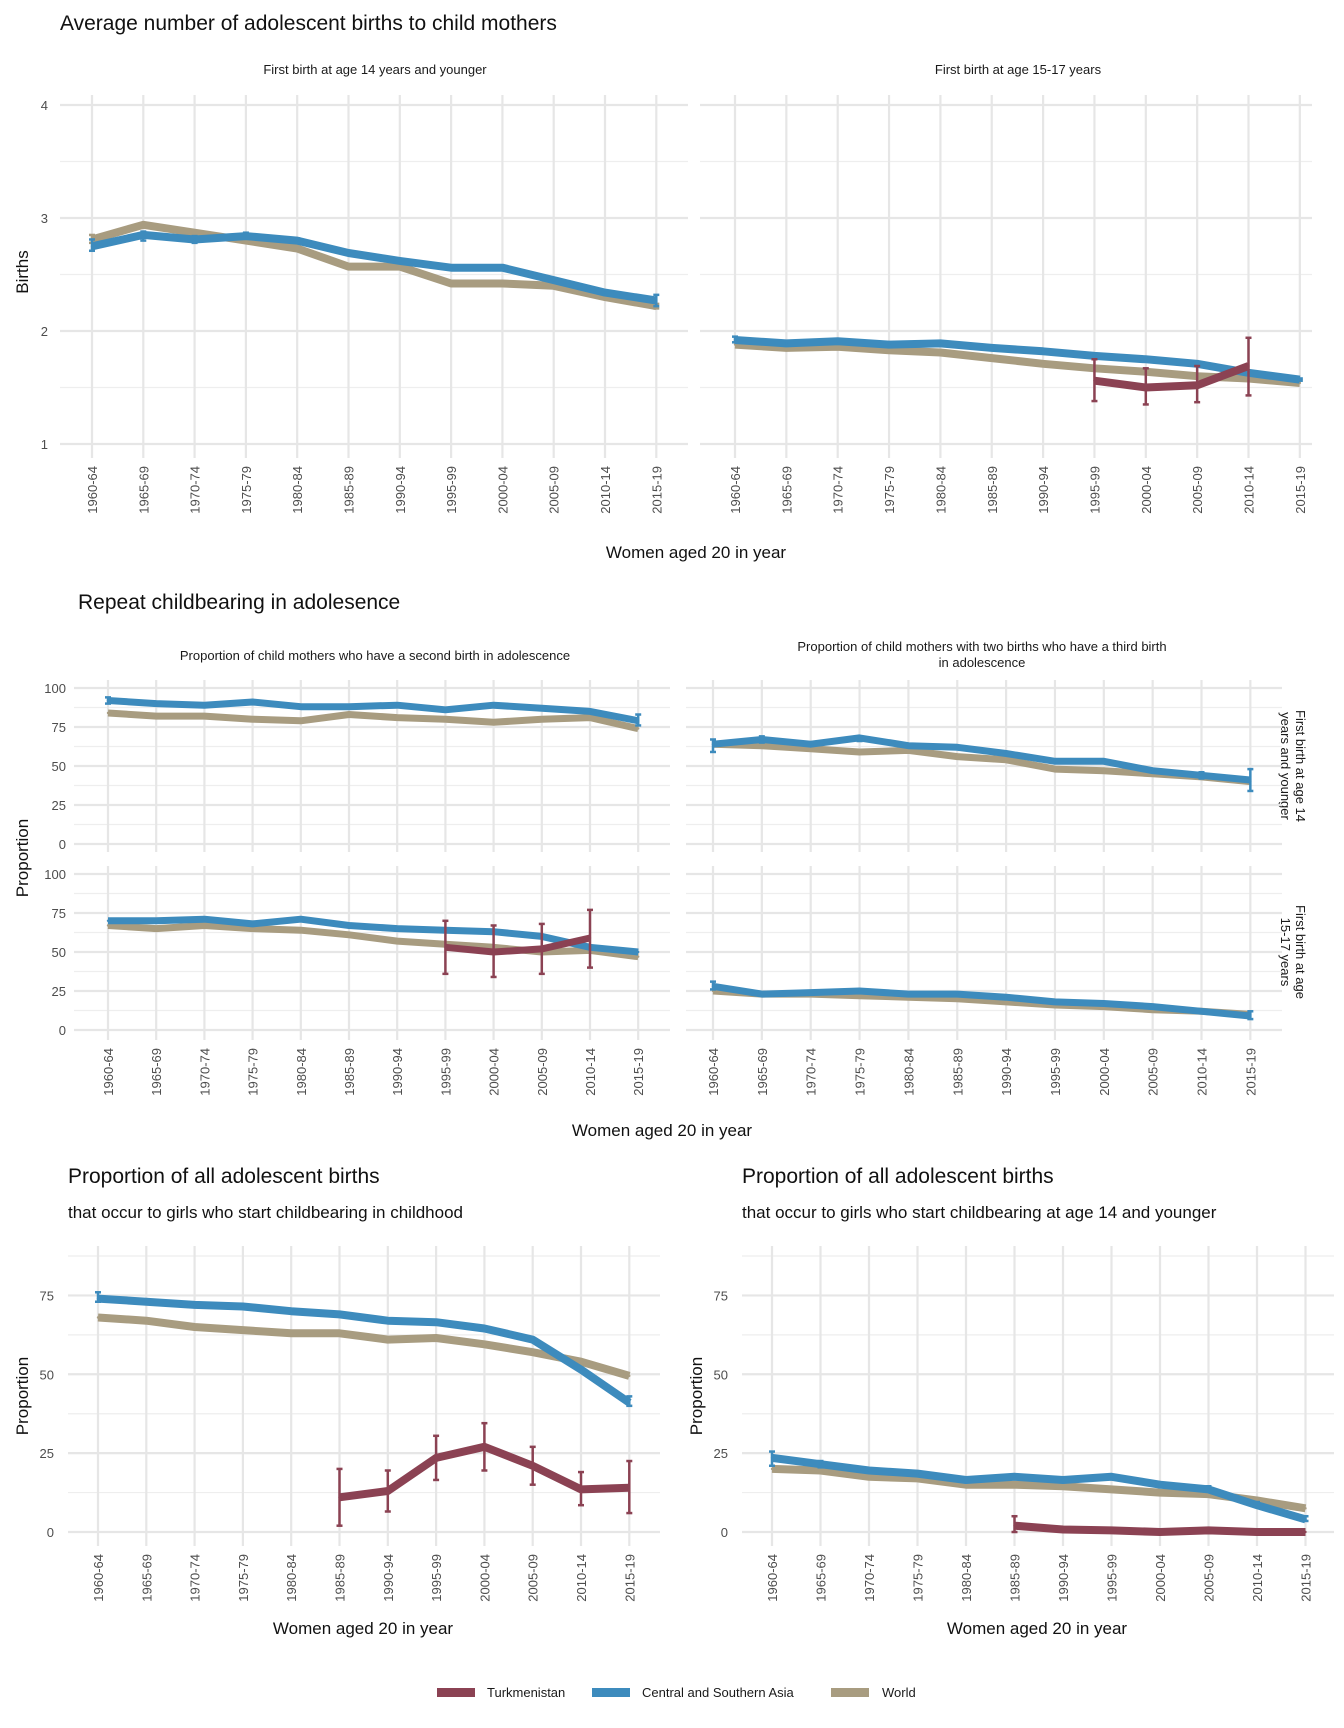 The height and width of the screenshot is (1728, 1344). What do you see at coordinates (44, 105) in the screenshot?
I see `y-tick-label: 4` at bounding box center [44, 105].